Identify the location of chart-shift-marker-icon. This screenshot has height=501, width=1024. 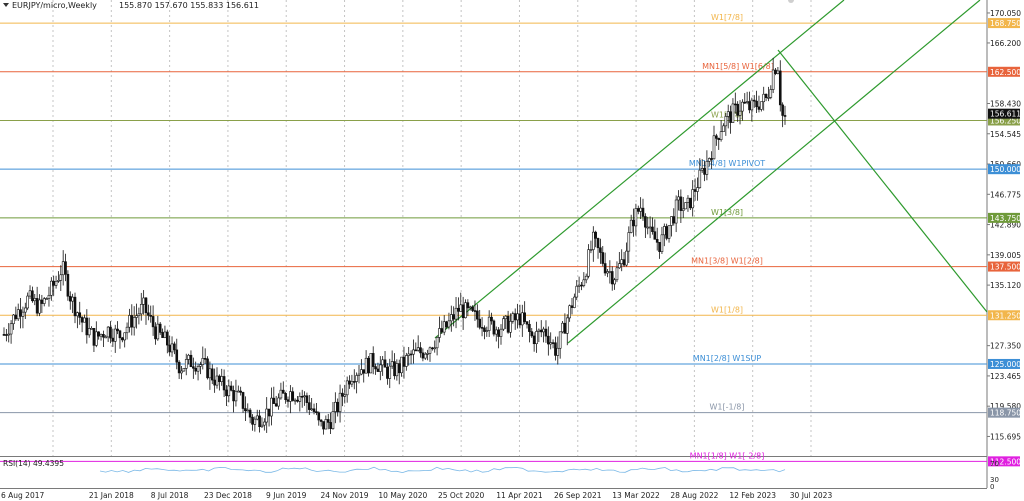
(791, 1).